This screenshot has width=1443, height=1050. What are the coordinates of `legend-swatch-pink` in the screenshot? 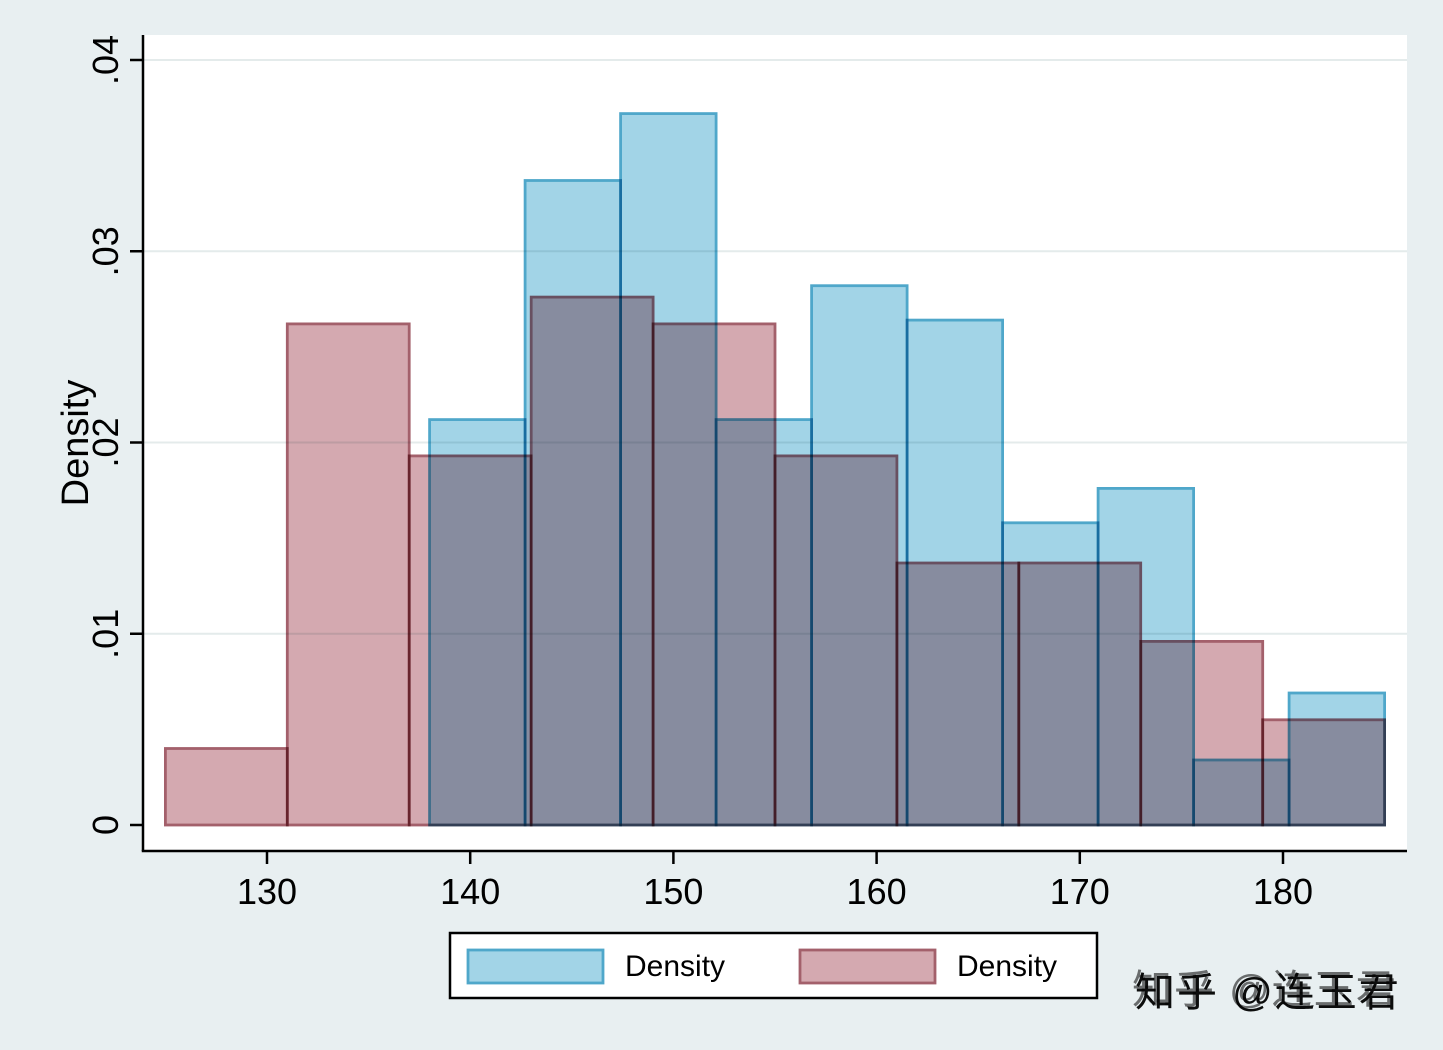 It's located at (867, 966).